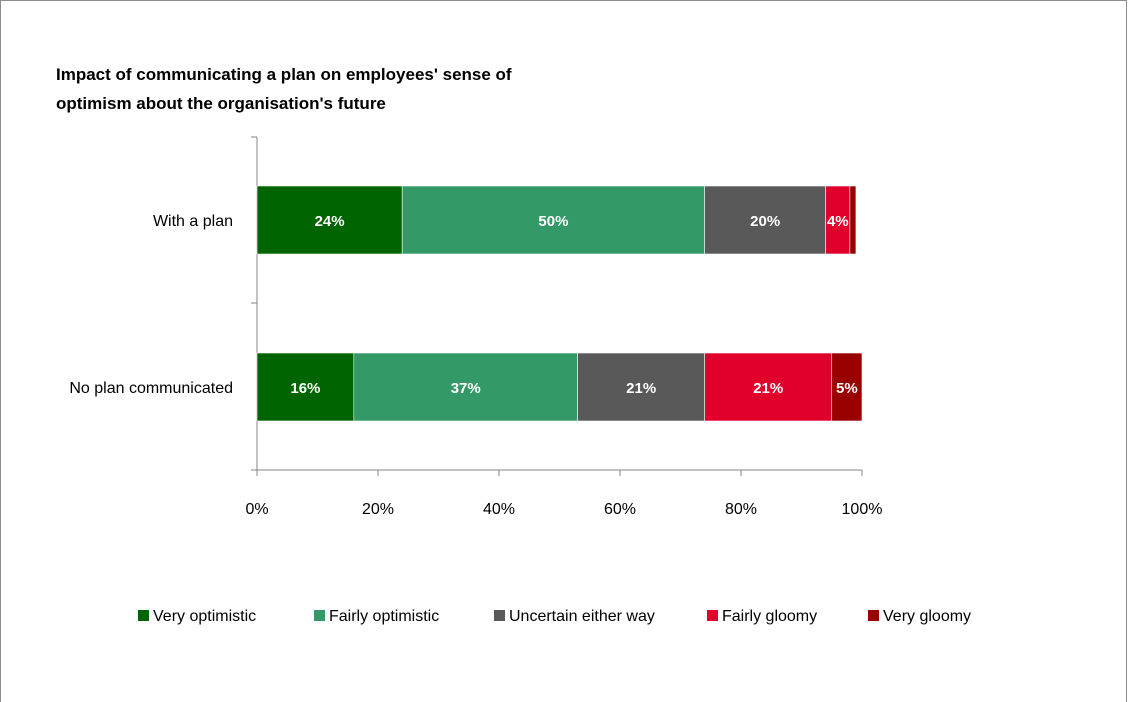 The height and width of the screenshot is (702, 1130). What do you see at coordinates (862, 509) in the screenshot?
I see `x-tick-label: 100%` at bounding box center [862, 509].